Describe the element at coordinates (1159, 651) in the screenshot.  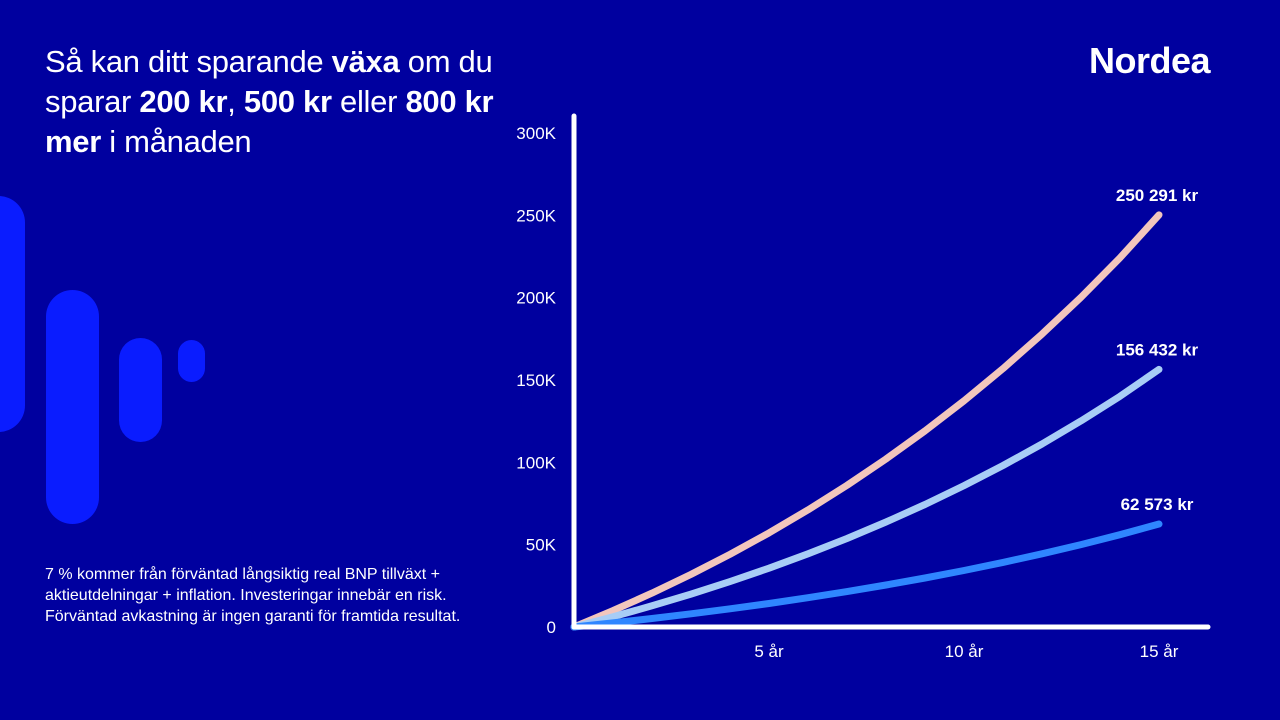
I see `x-tick-label: 15 år` at that location.